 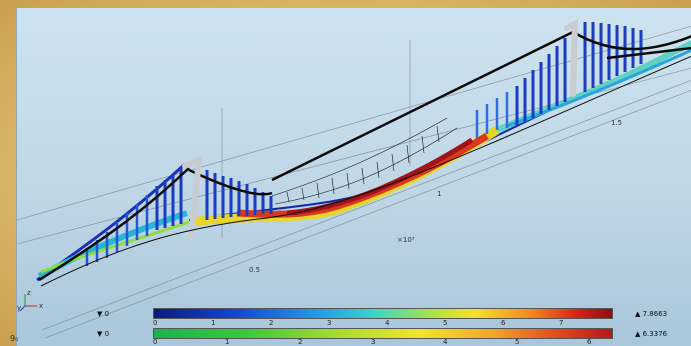 What do you see at coordinates (617, 123) in the screenshot?
I see `grid-label-1-5: 1.5` at bounding box center [617, 123].